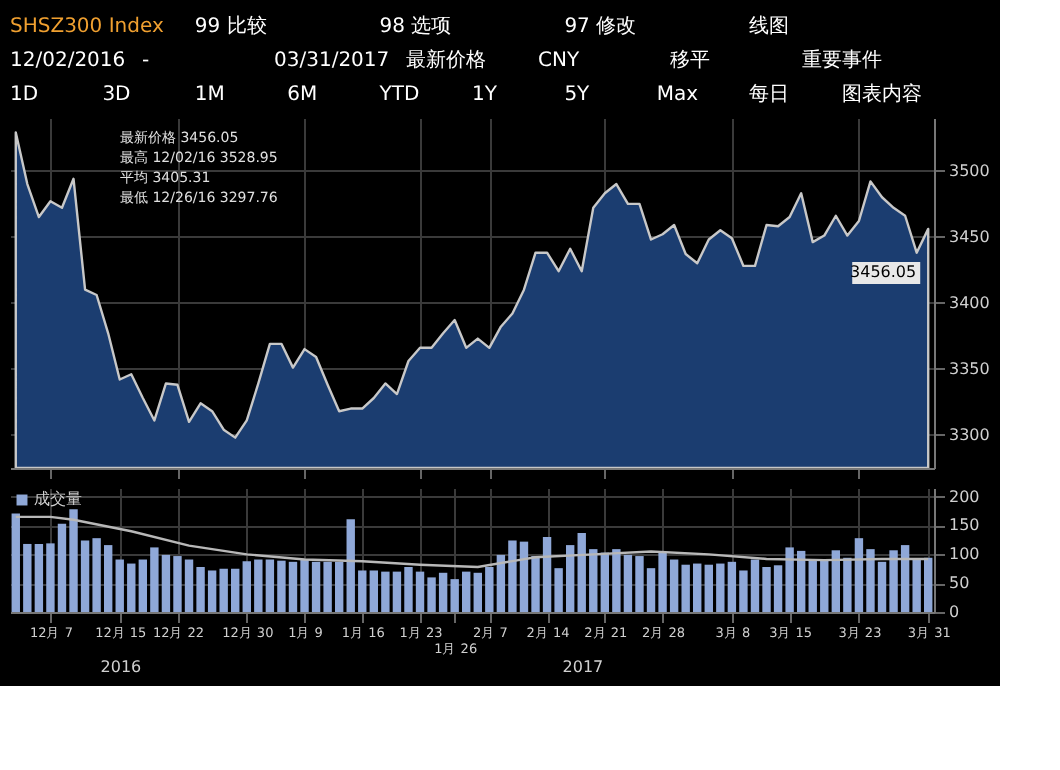  Describe the element at coordinates (769, 26) in the screenshot. I see `text: 线图` at that location.